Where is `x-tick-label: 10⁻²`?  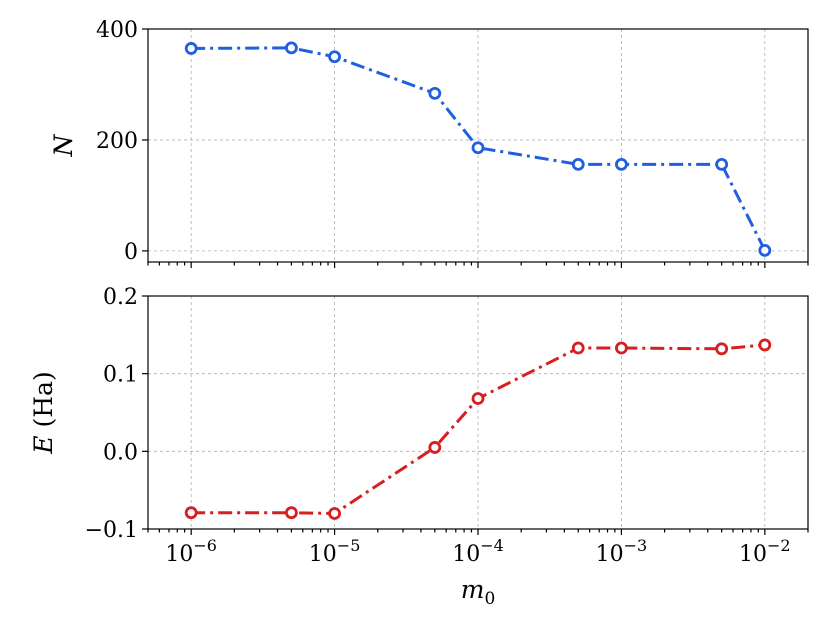
x-tick-label: 10⁻² is located at coordinates (765, 551).